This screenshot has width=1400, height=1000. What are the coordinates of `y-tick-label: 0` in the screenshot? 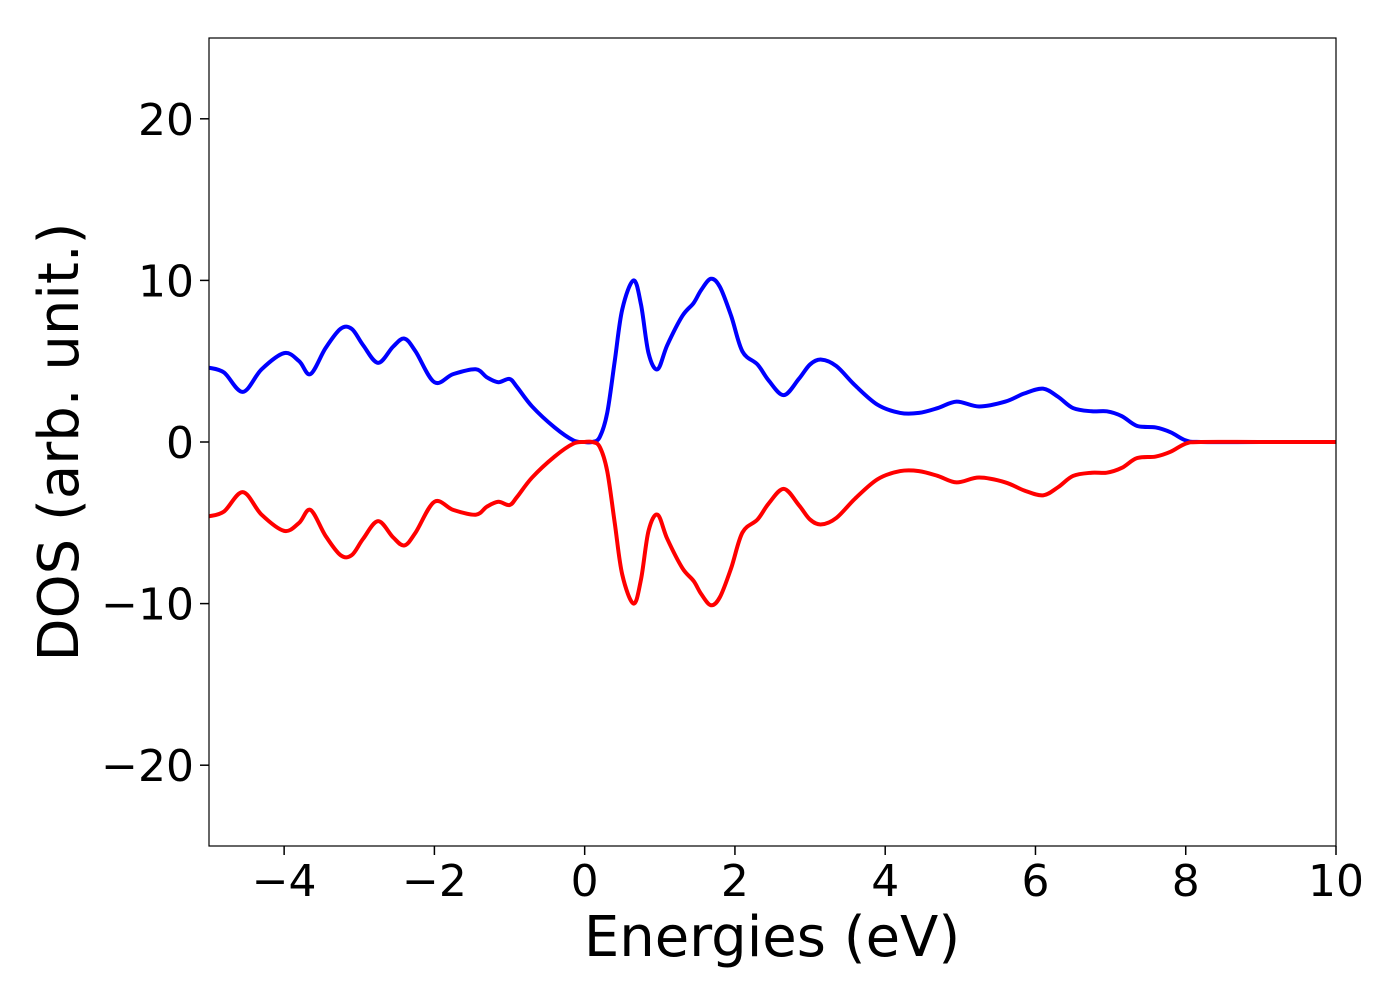 It's located at (180, 443).